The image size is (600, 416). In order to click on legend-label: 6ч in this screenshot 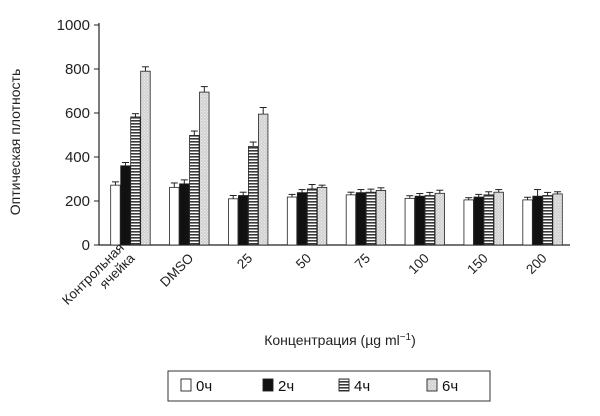, I will do `click(450, 386)`.